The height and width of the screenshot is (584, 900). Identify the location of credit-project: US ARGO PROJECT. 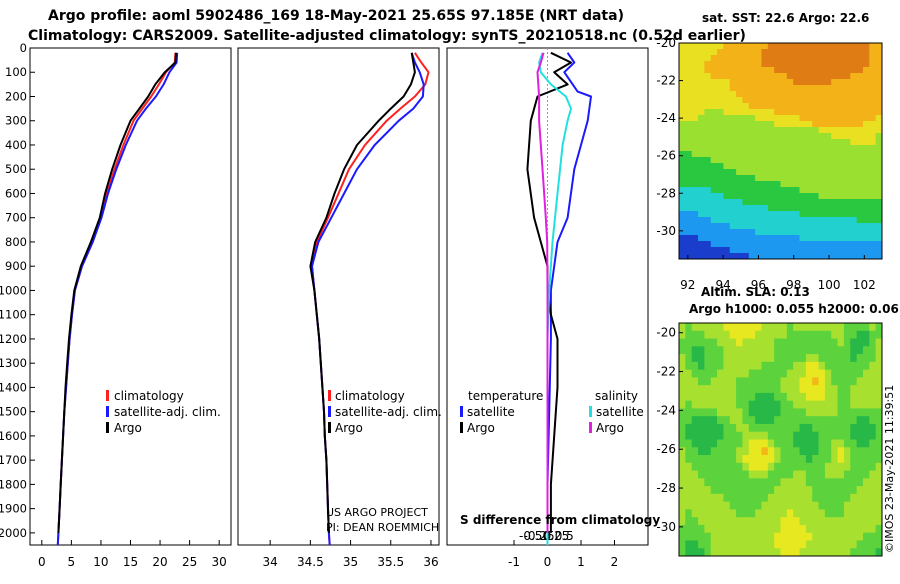
(377, 512).